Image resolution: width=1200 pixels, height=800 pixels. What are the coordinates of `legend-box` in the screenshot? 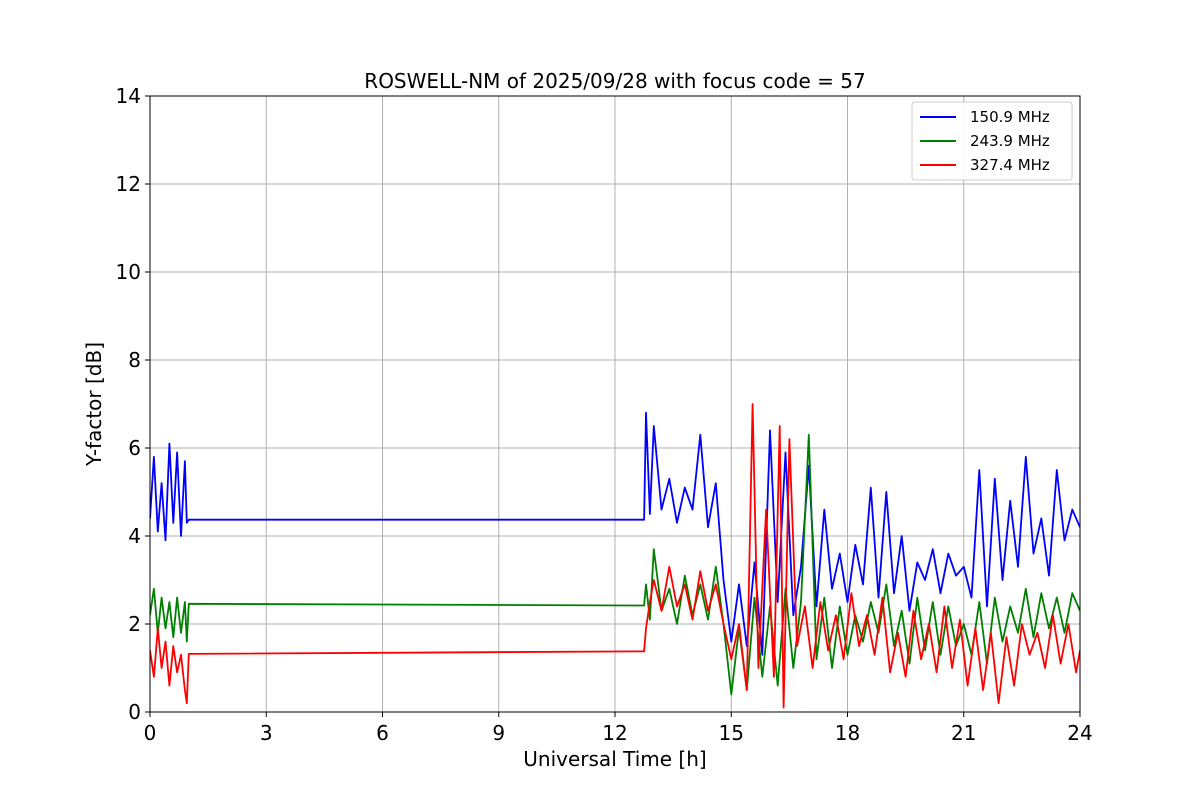 It's located at (992, 141).